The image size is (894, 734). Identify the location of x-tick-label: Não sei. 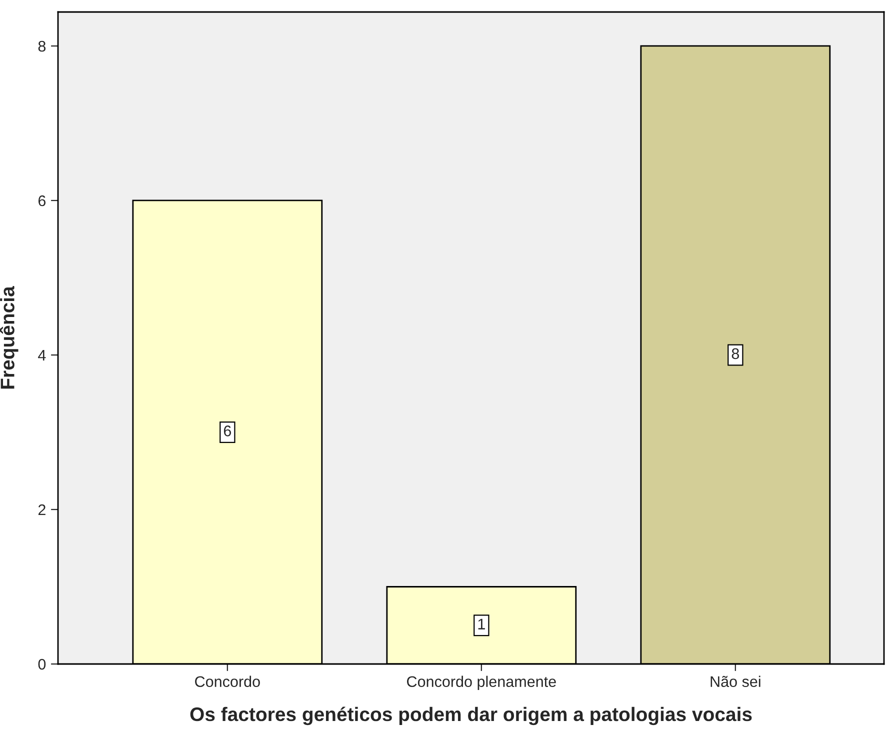
(735, 682).